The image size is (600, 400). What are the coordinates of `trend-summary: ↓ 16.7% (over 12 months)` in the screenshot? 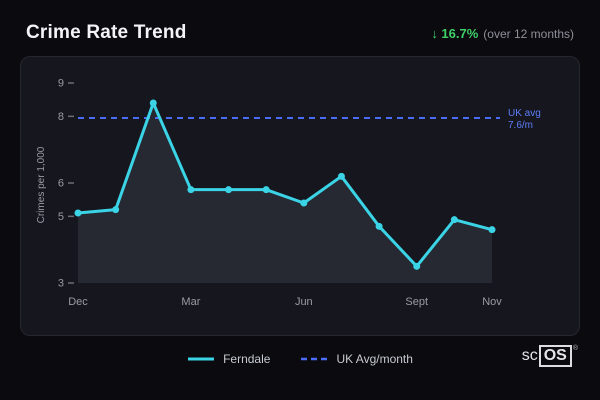 It's located at (502, 33).